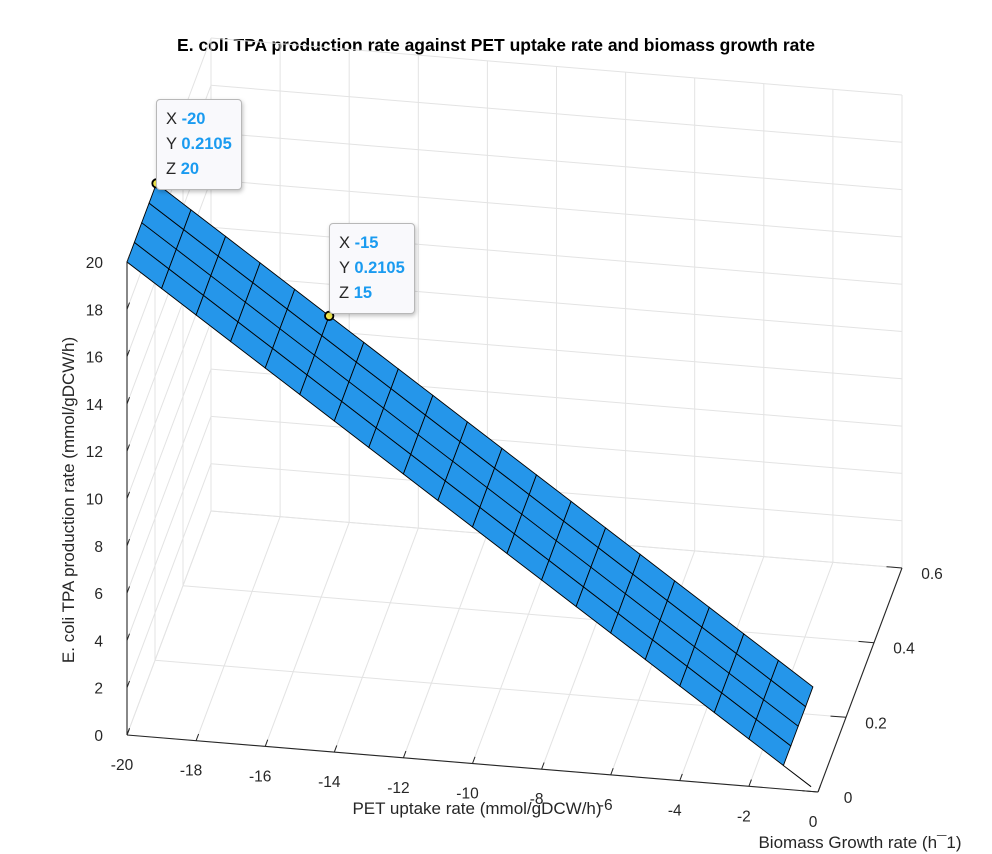  What do you see at coordinates (98, 594) in the screenshot?
I see `z-tick-label: 6` at bounding box center [98, 594].